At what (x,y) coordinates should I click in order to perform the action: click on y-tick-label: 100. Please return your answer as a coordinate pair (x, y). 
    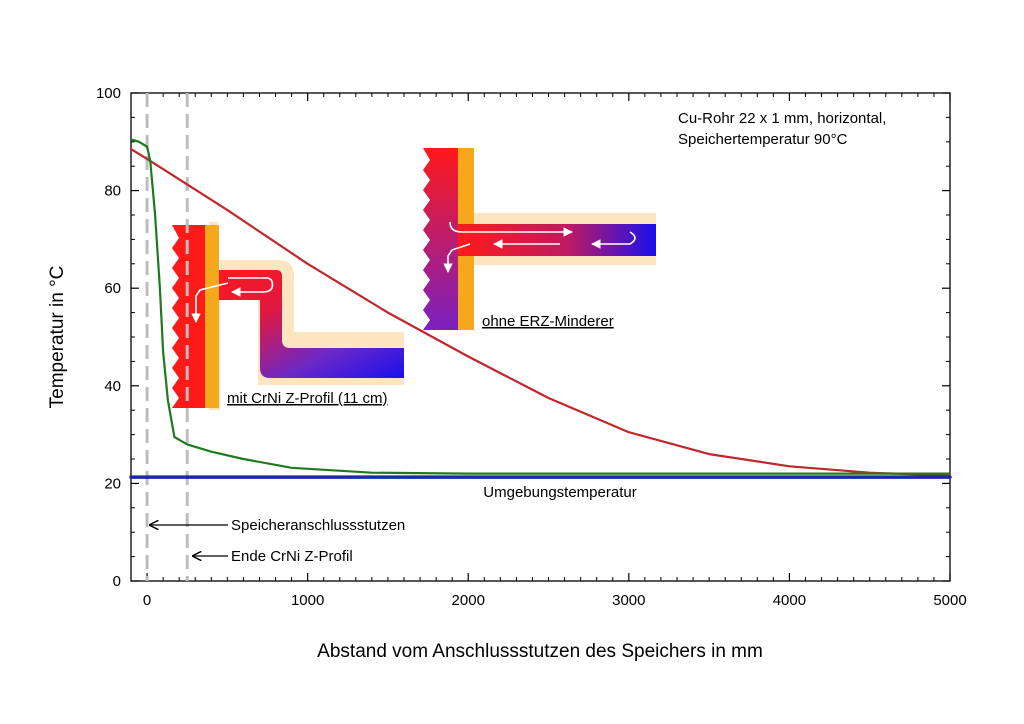
    Looking at the image, I should click on (108, 93).